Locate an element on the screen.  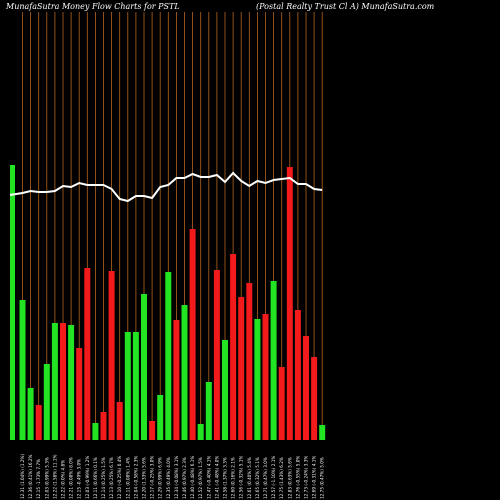
x-tick-label: 12.31 (1.04%) (1.2%) is located at coordinates (22, 476).